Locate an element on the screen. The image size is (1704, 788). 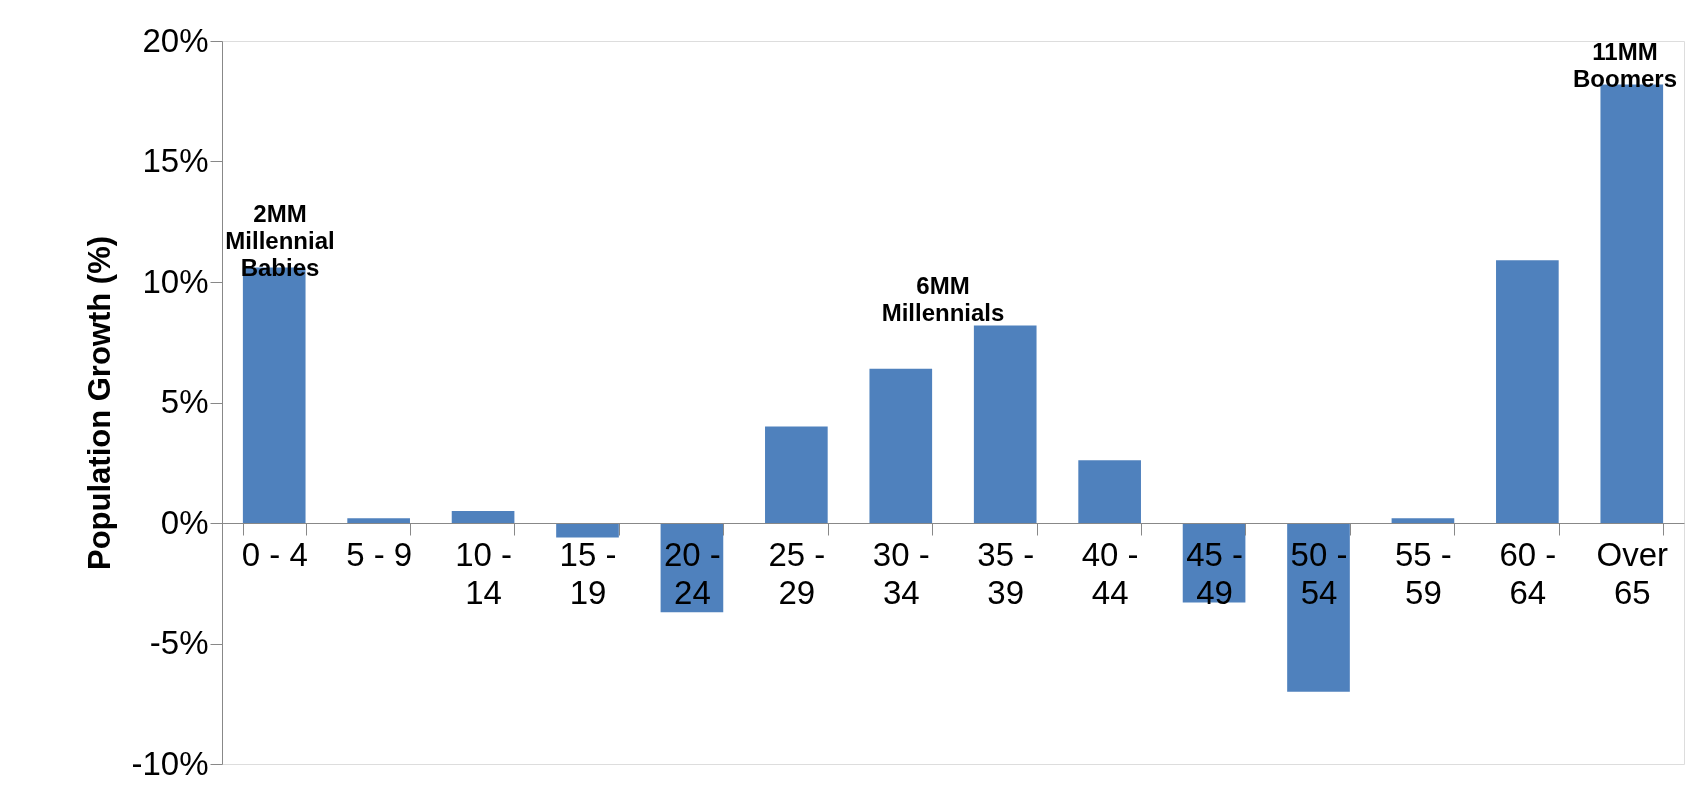
x-tick-label: 30 - 34 is located at coordinates (901, 573).